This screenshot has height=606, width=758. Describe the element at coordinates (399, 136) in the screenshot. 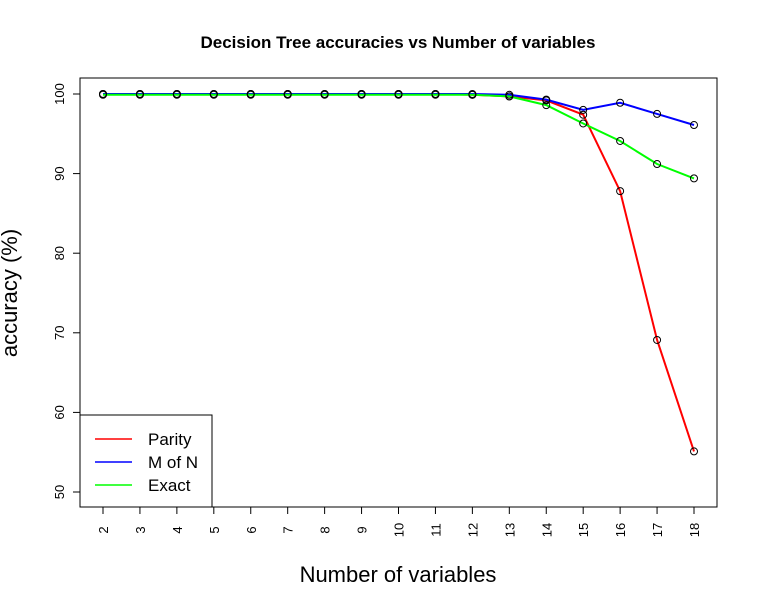

I see `series-line-exact` at that location.